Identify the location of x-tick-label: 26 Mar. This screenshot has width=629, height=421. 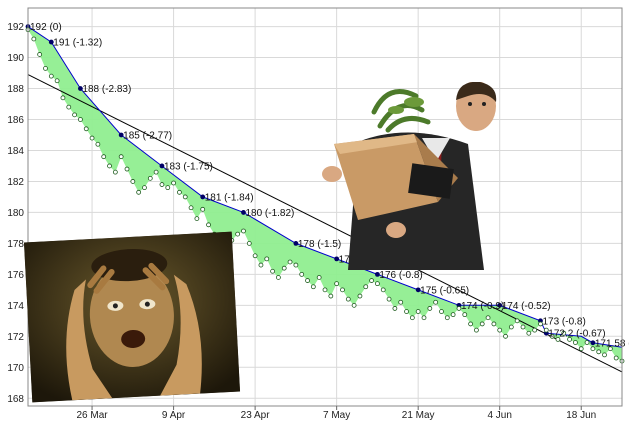
(92, 415).